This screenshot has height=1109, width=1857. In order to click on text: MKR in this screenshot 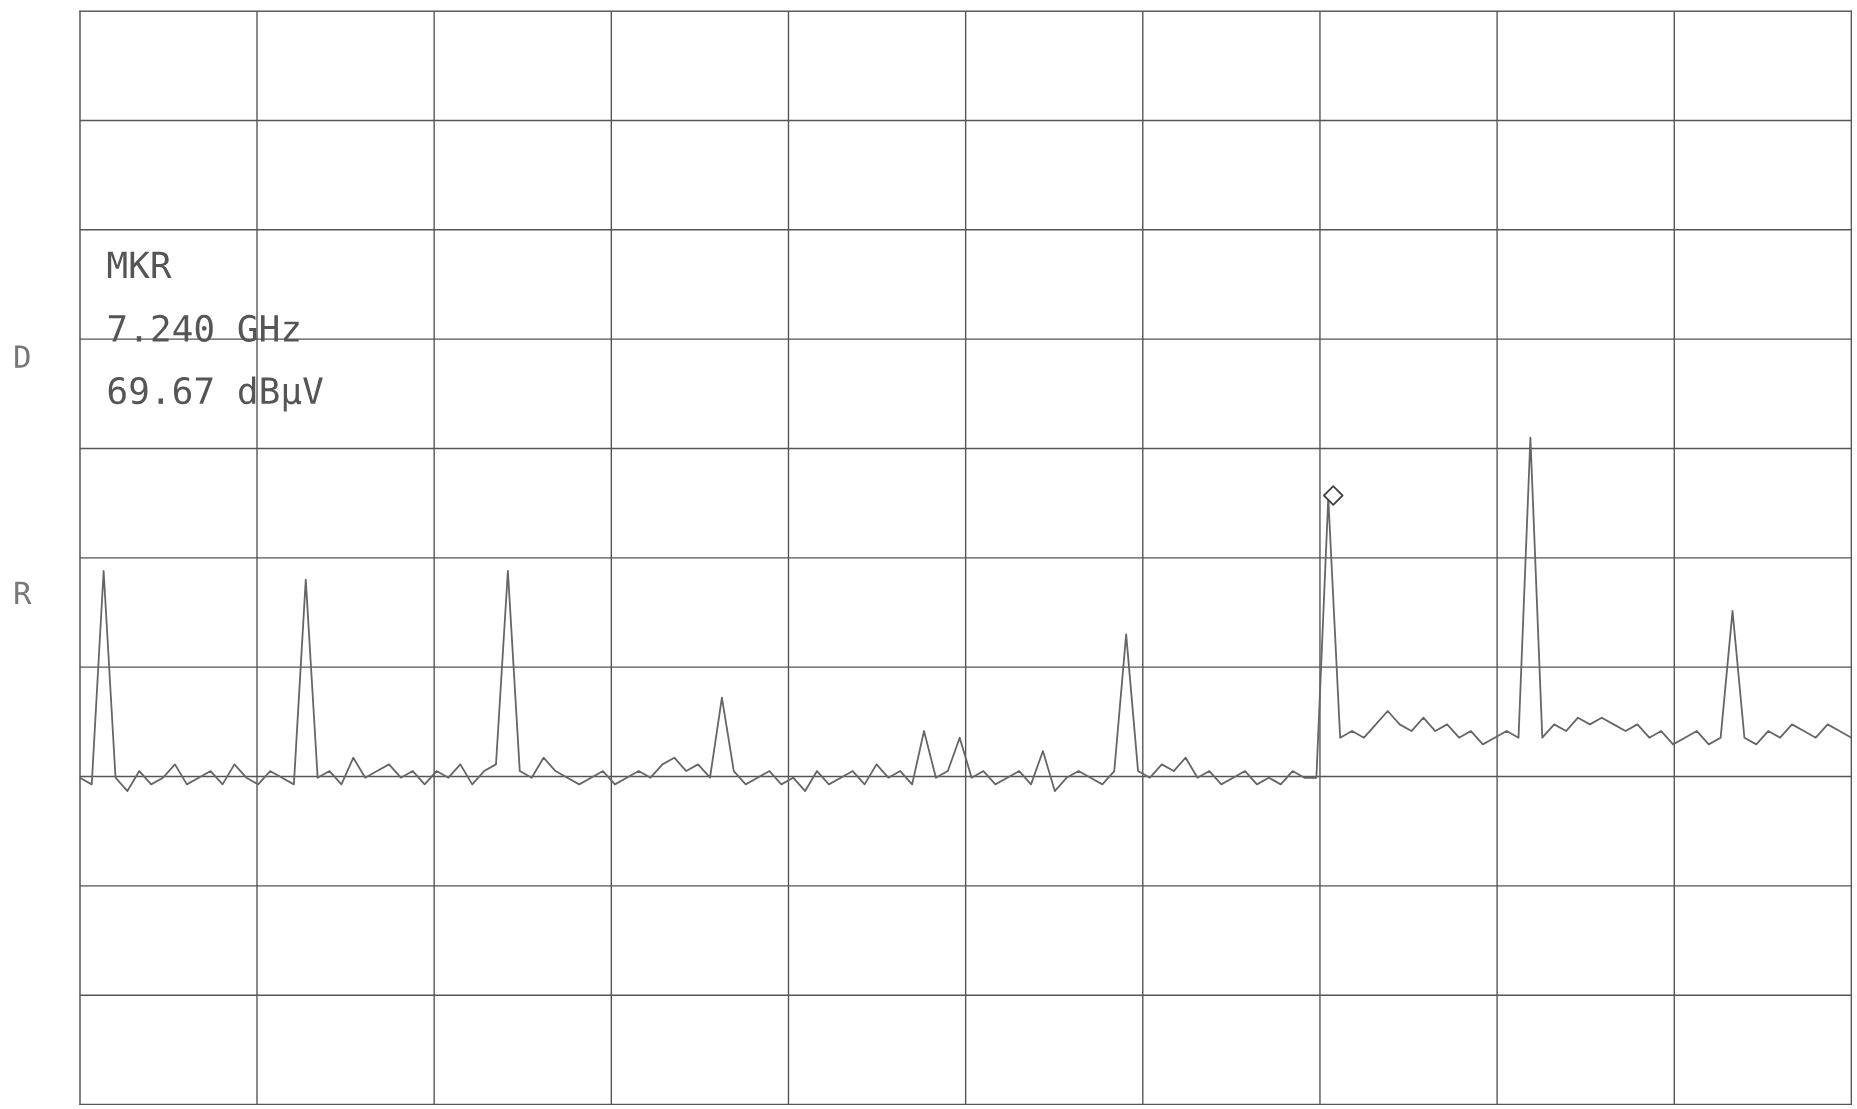, I will do `click(139, 265)`.